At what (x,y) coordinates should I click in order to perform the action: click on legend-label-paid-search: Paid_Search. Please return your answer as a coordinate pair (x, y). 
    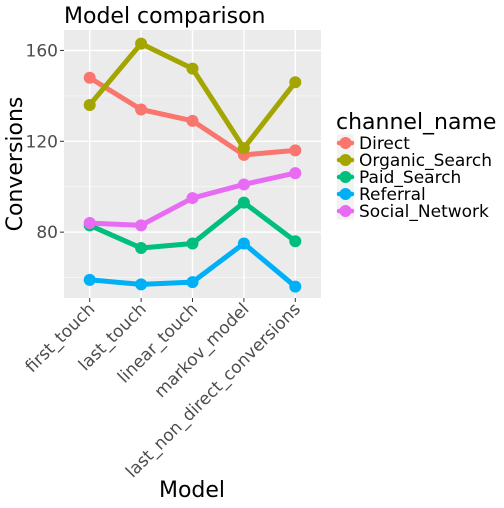
    Looking at the image, I should click on (410, 178).